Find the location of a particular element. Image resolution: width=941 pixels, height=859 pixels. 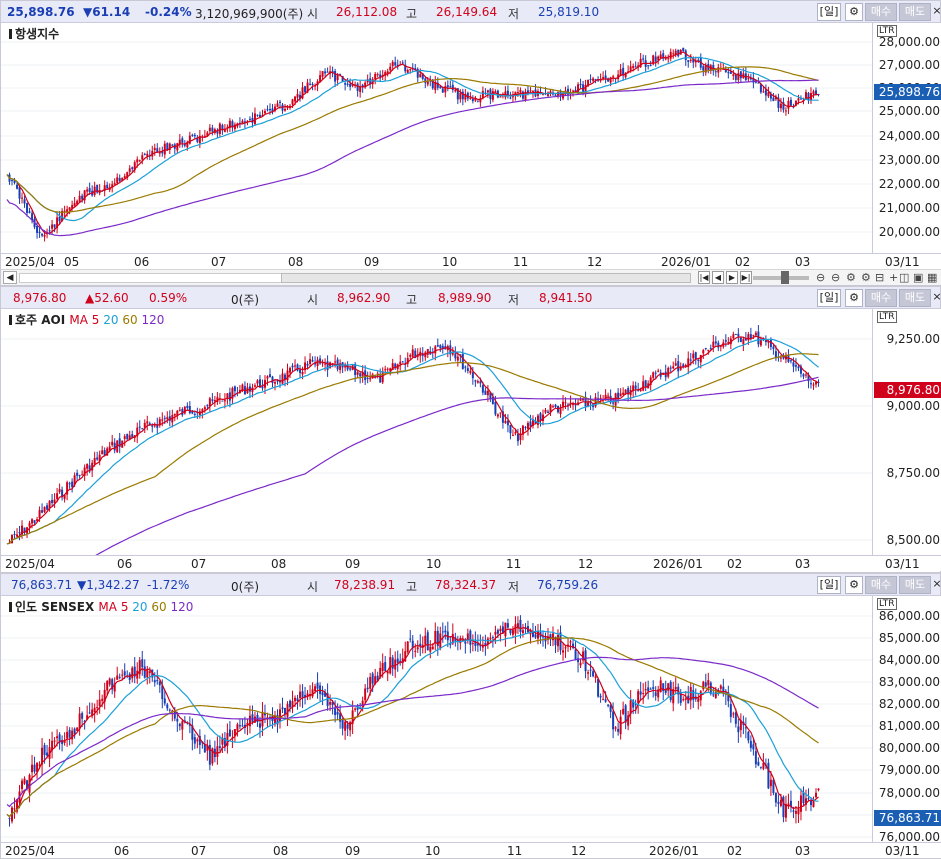

first-page-button: |◀ is located at coordinates (704, 277).